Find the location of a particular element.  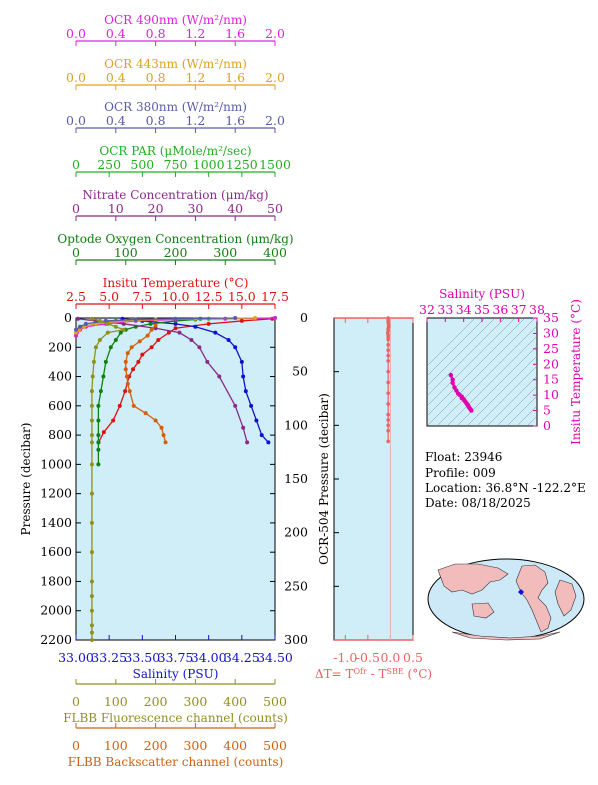

top-axis-tick-label: 1.6 is located at coordinates (235, 120).